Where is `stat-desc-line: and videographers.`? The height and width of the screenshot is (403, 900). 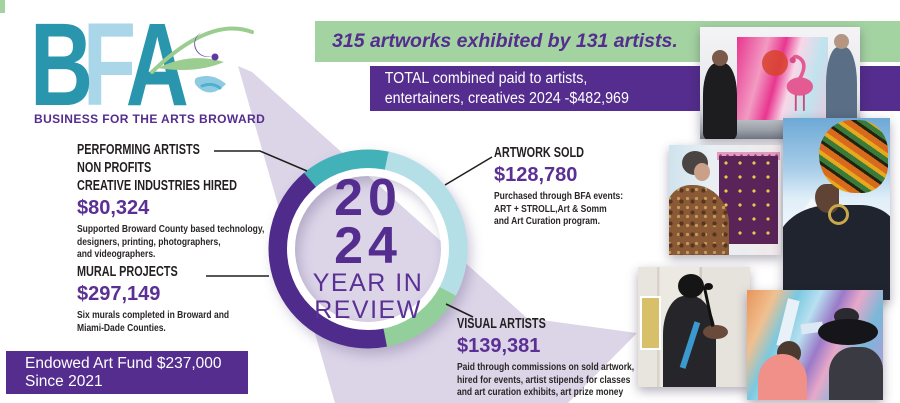
stat-desc-line: and videographers. is located at coordinates (116, 254).